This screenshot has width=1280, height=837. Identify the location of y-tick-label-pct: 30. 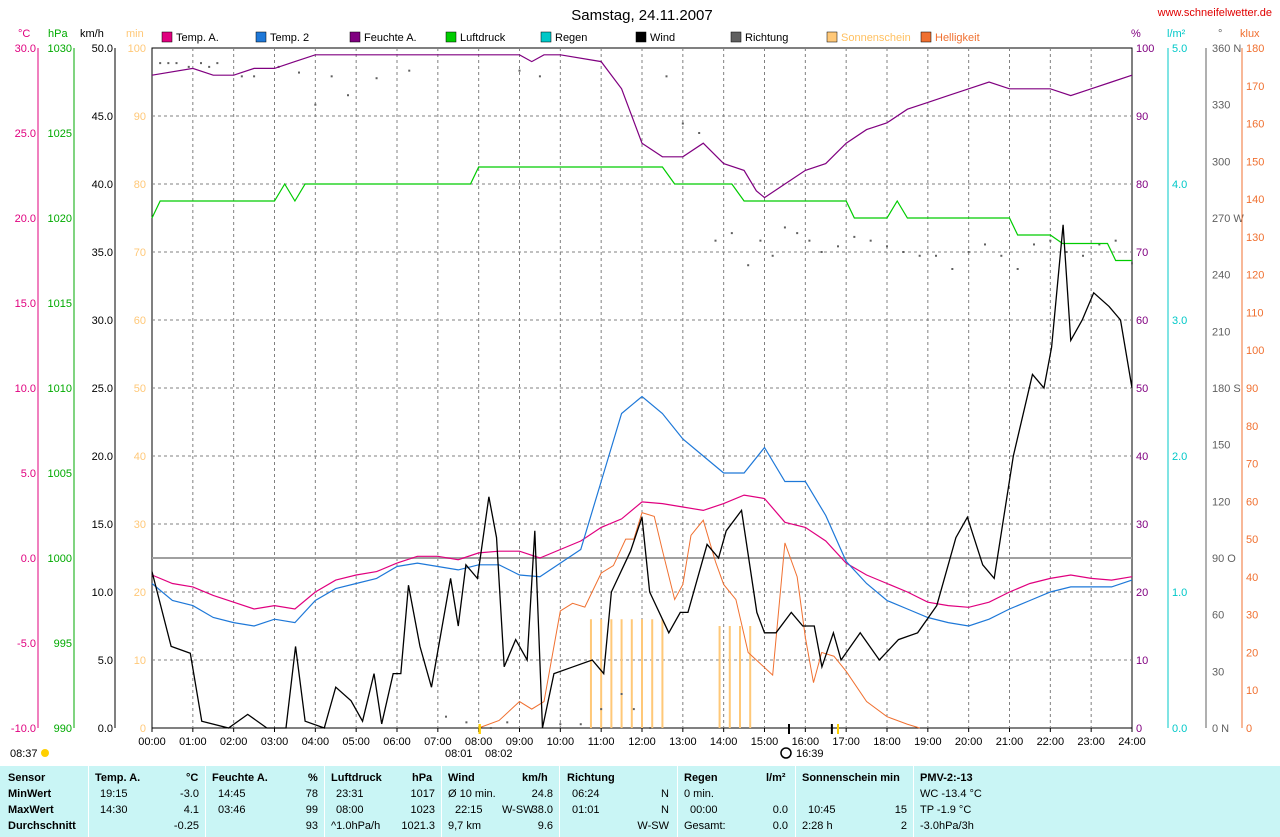
(1142, 525).